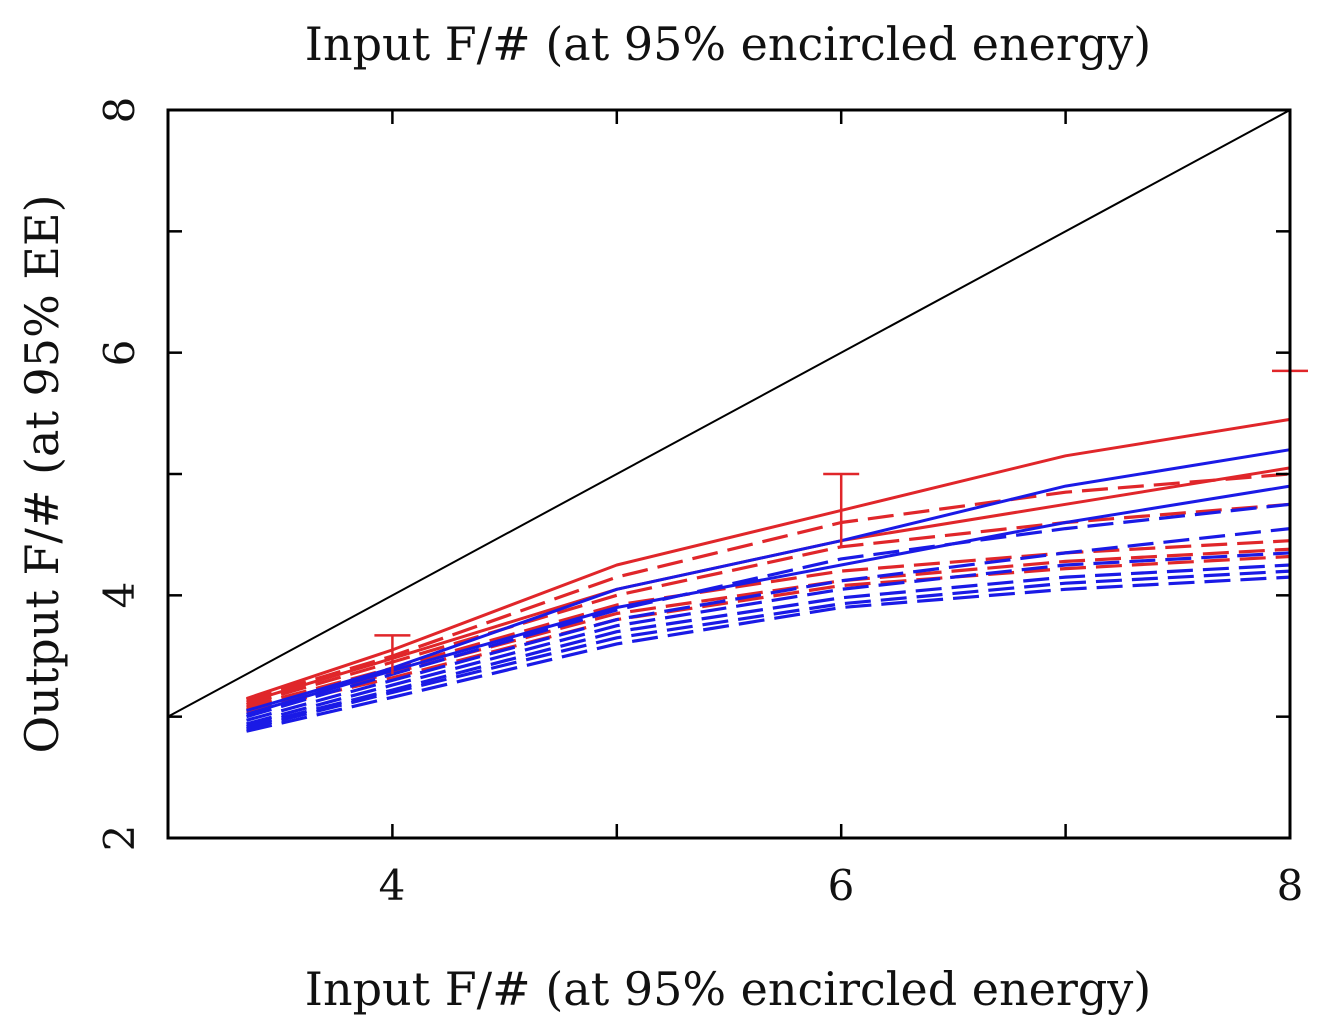 Image resolution: width=1328 pixels, height=1028 pixels. Describe the element at coordinates (728, 44) in the screenshot. I see `chart-title: Input F/# (at 95% encircled energy)` at that location.